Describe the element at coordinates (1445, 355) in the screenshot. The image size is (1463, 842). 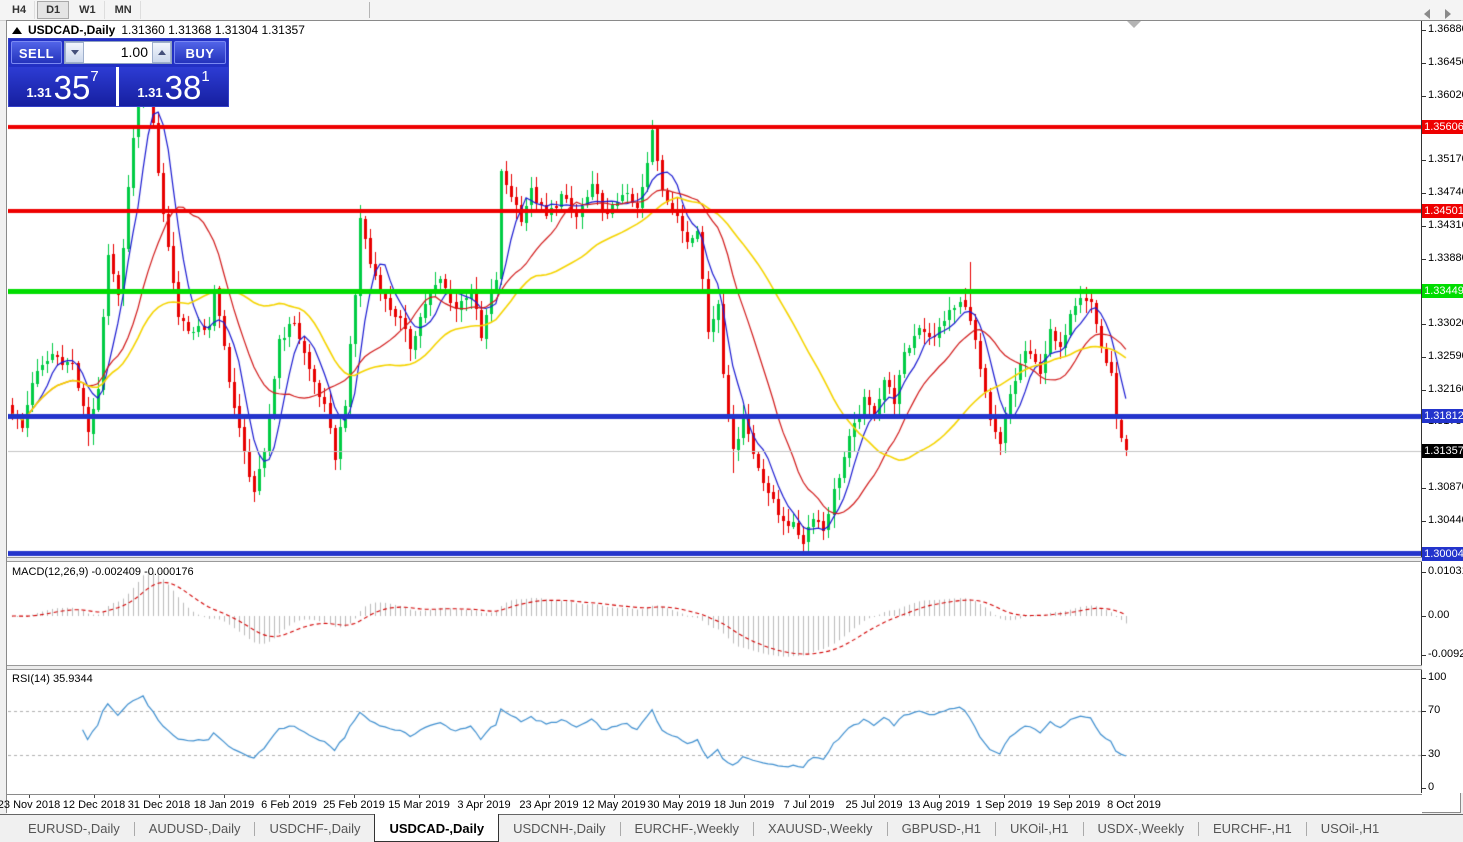
I see `price-axis-label: 1.32590` at that location.